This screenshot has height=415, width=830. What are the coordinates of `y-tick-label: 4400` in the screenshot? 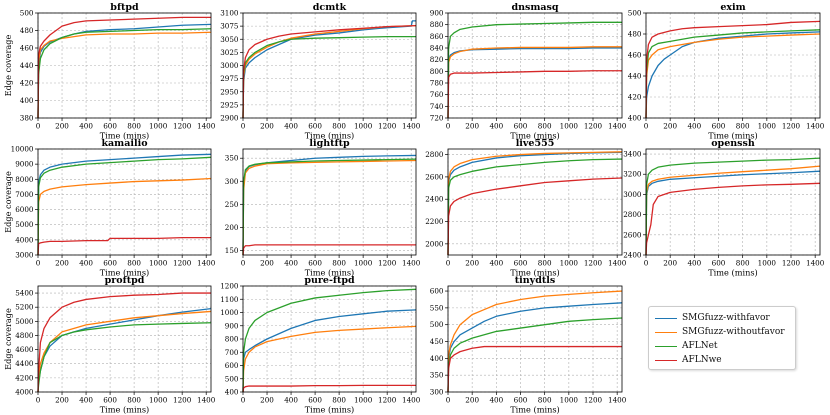 It's located at (24, 363).